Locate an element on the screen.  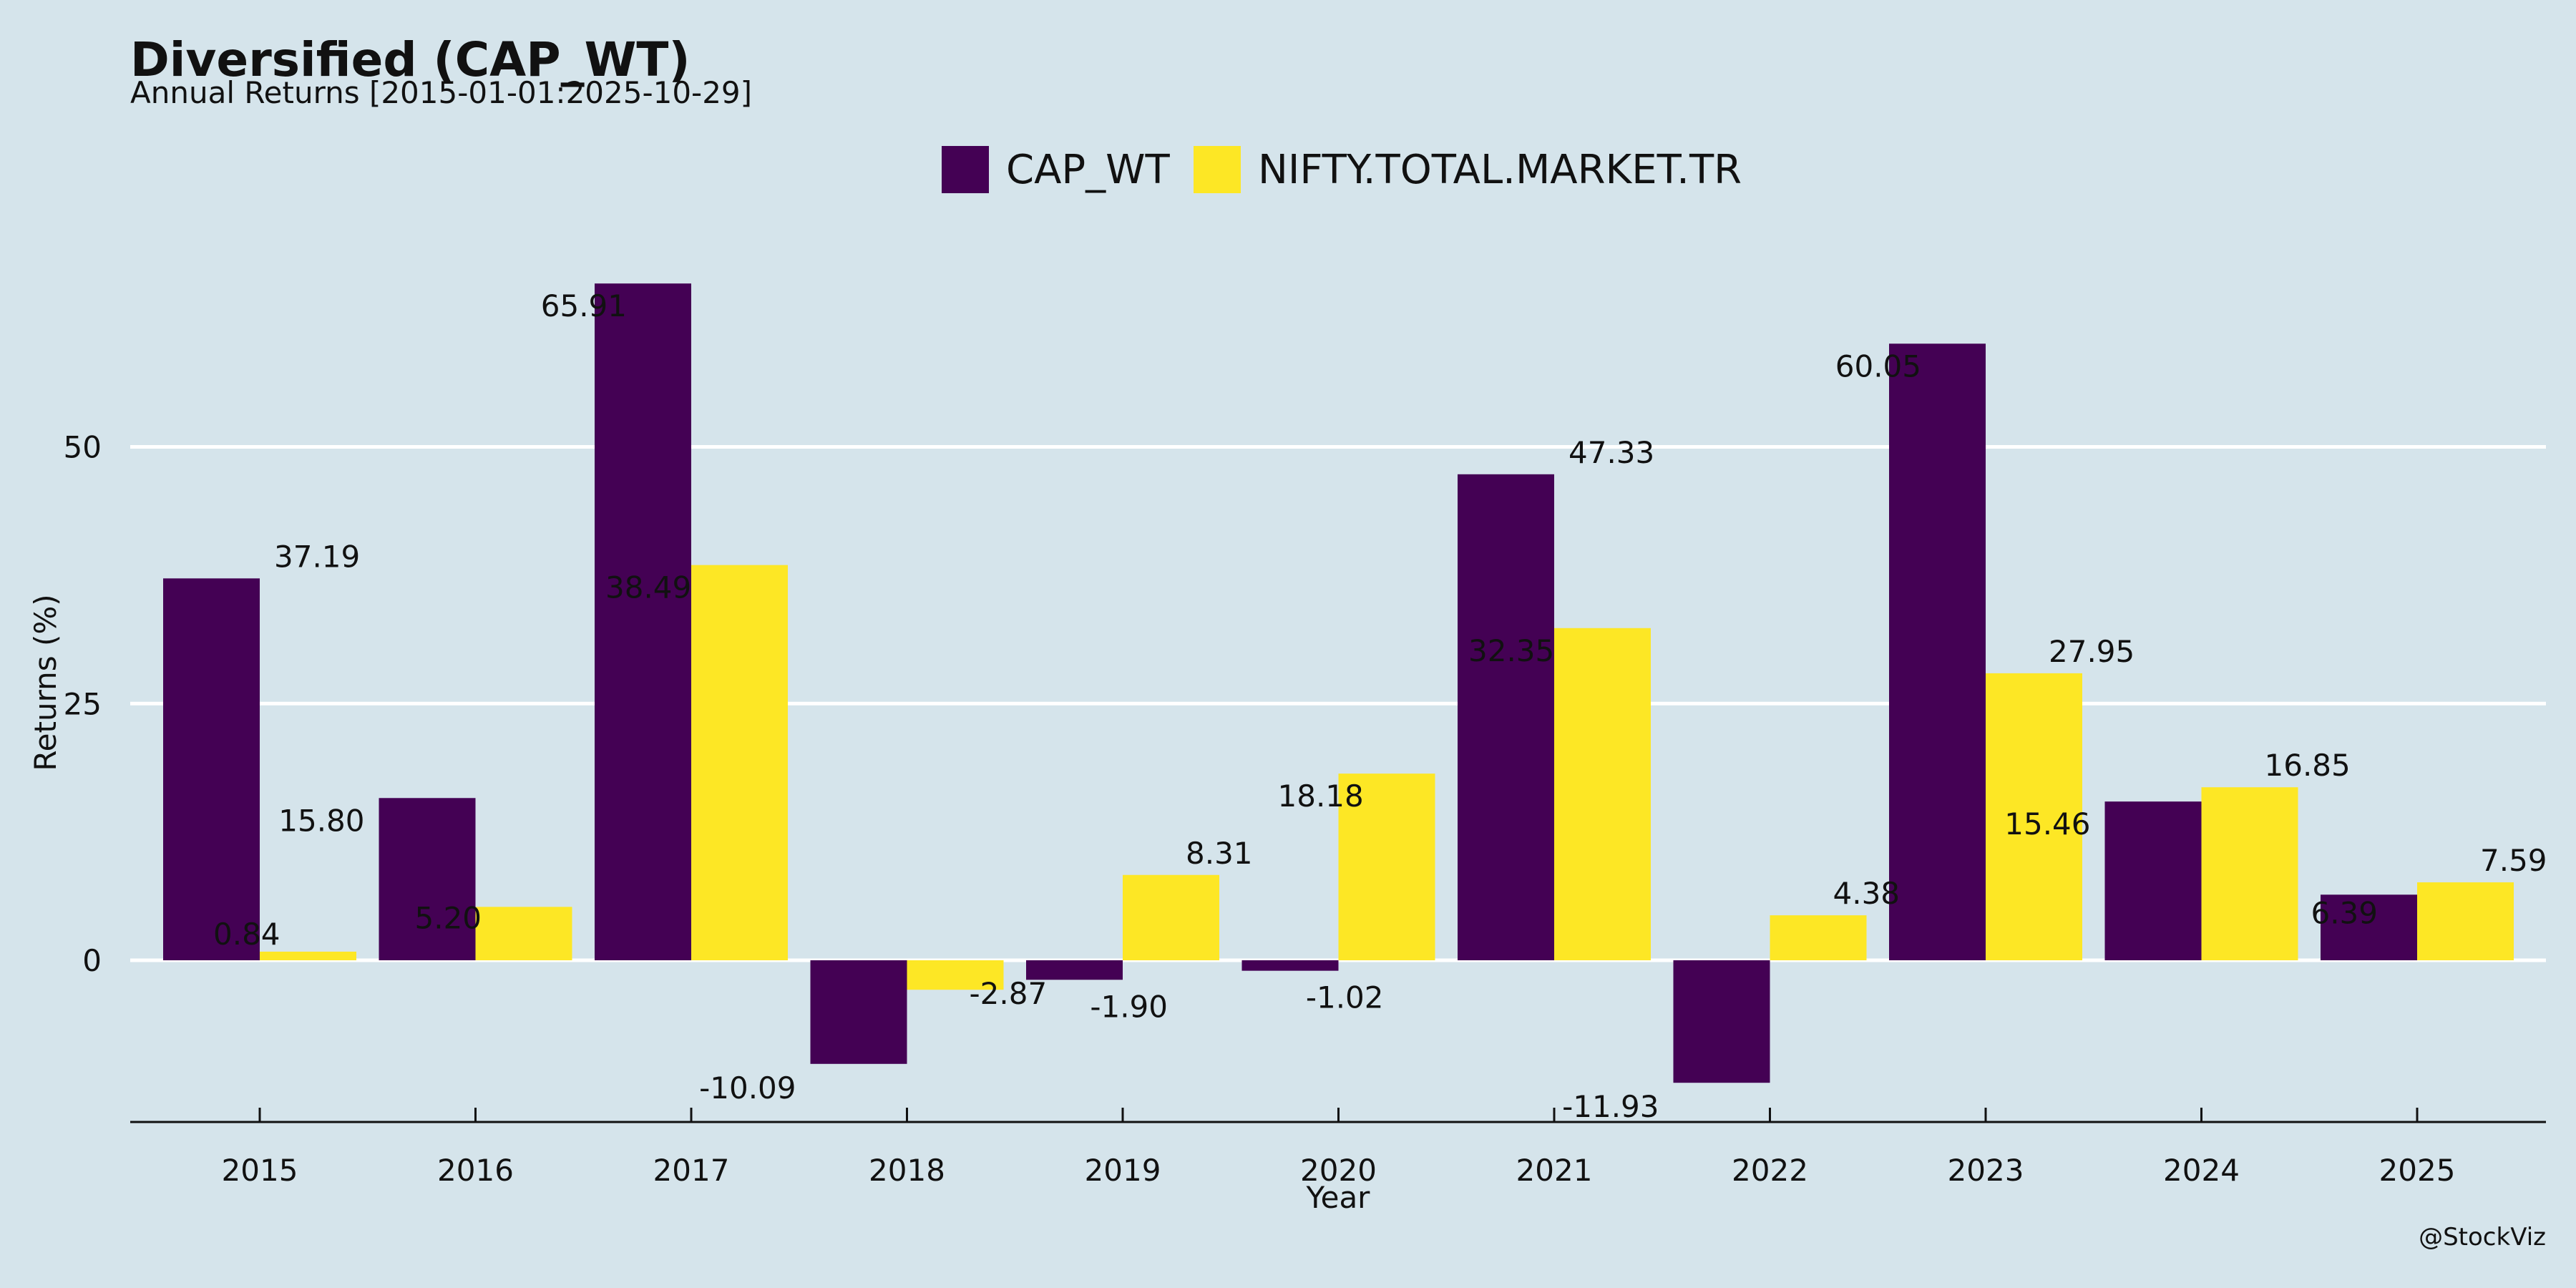
bar-cap-wt-2016 is located at coordinates (427, 879).